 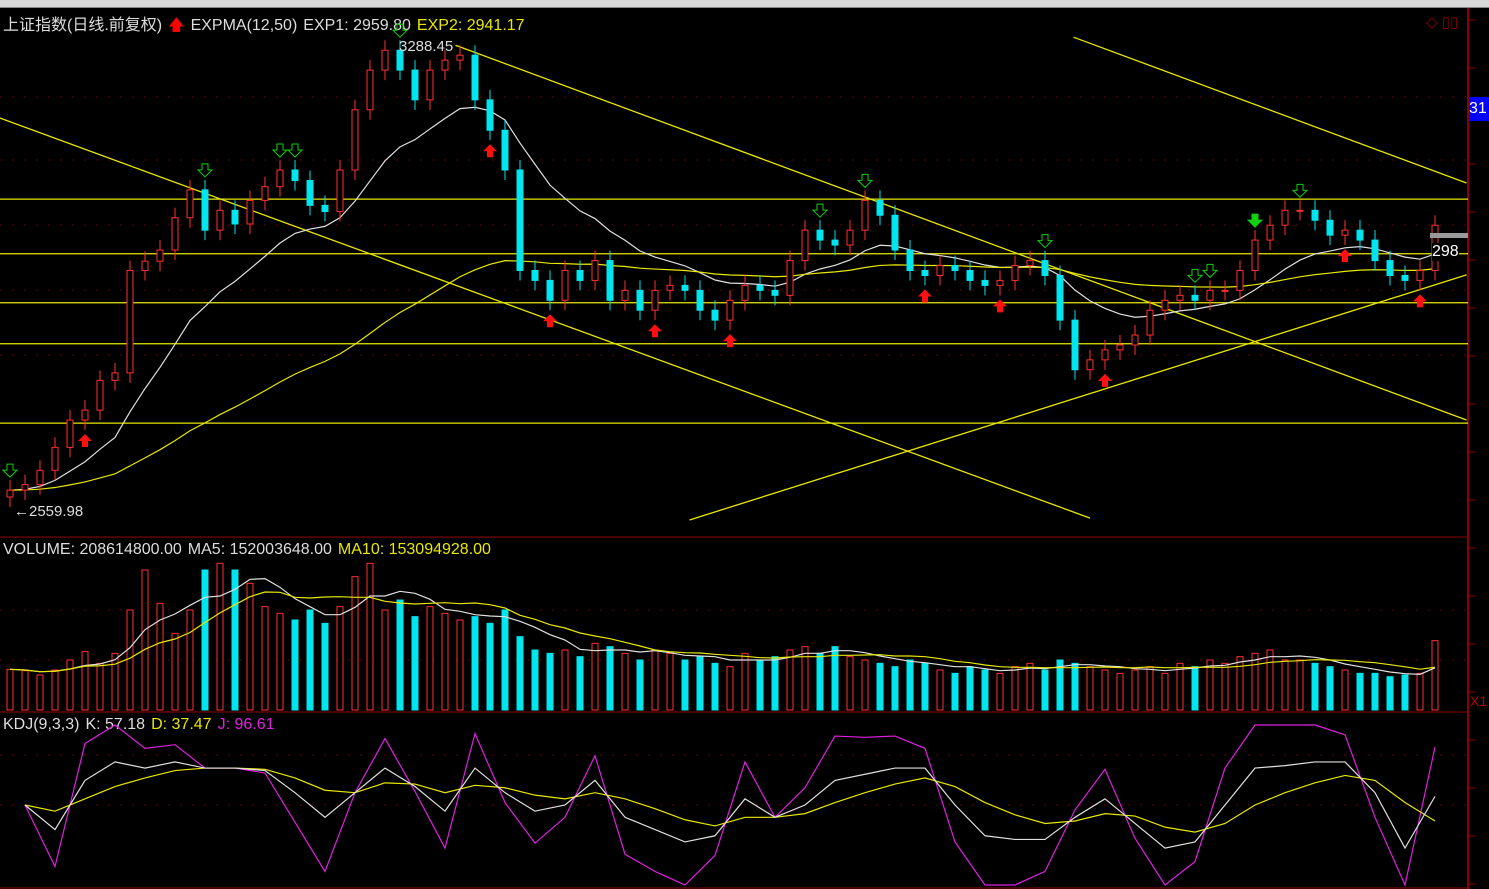 What do you see at coordinates (92, 549) in the screenshot?
I see `volume-value: VOLUME: 208614800.00` at bounding box center [92, 549].